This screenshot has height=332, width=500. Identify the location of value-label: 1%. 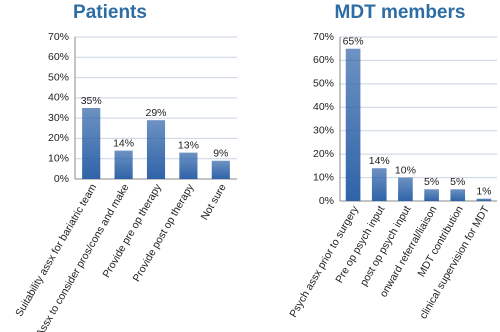
(483, 191).